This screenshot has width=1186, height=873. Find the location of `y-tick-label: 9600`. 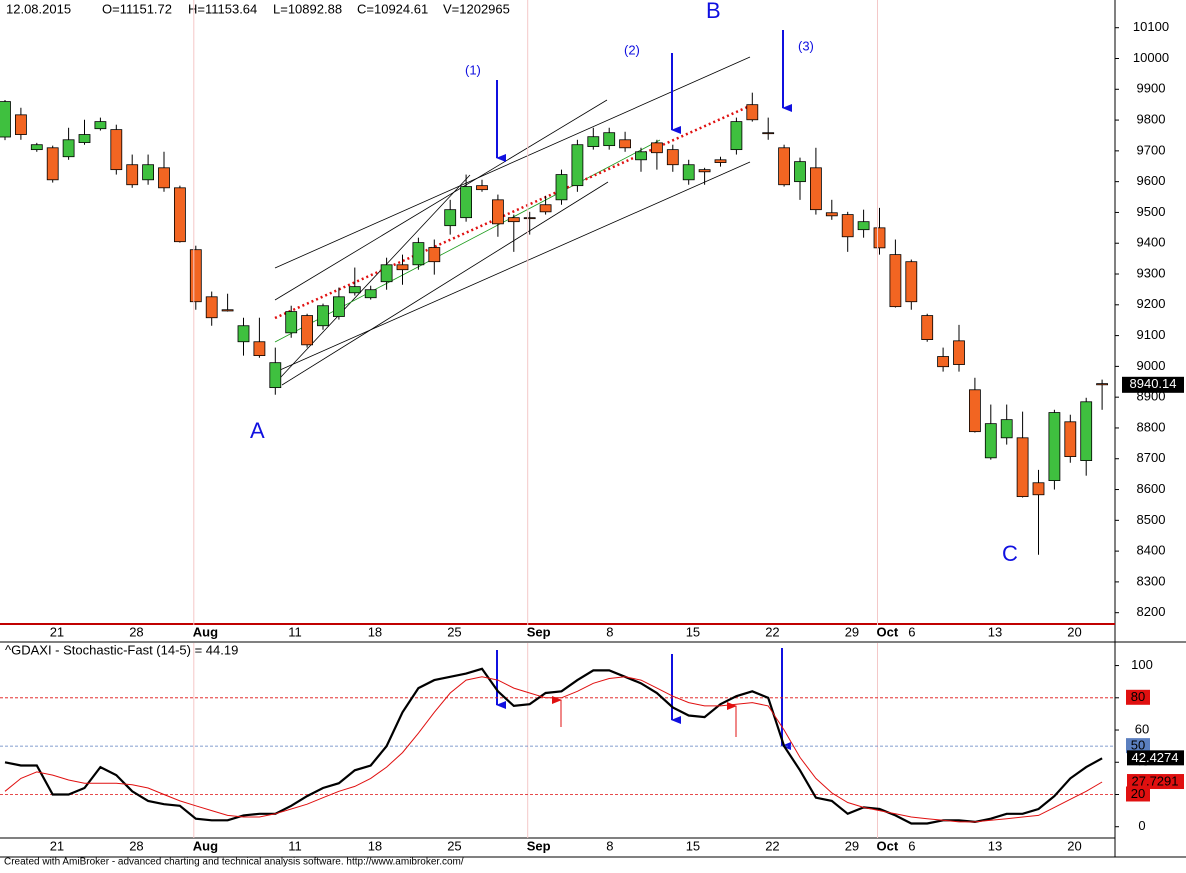

y-tick-label: 9600 is located at coordinates (1151, 180).